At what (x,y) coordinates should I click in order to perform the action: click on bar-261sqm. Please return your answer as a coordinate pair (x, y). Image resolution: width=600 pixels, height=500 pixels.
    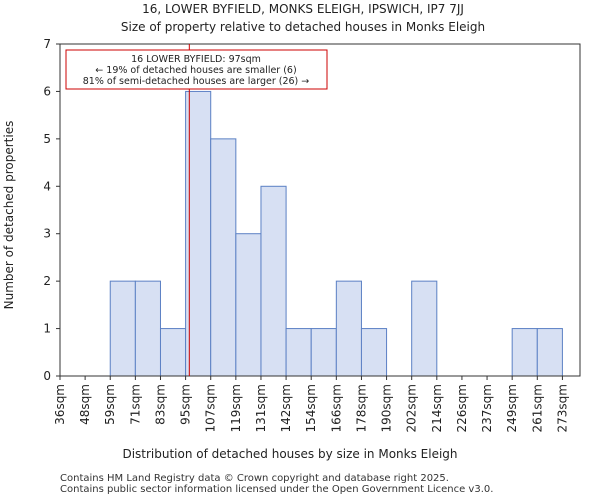
    Looking at the image, I should click on (549, 352).